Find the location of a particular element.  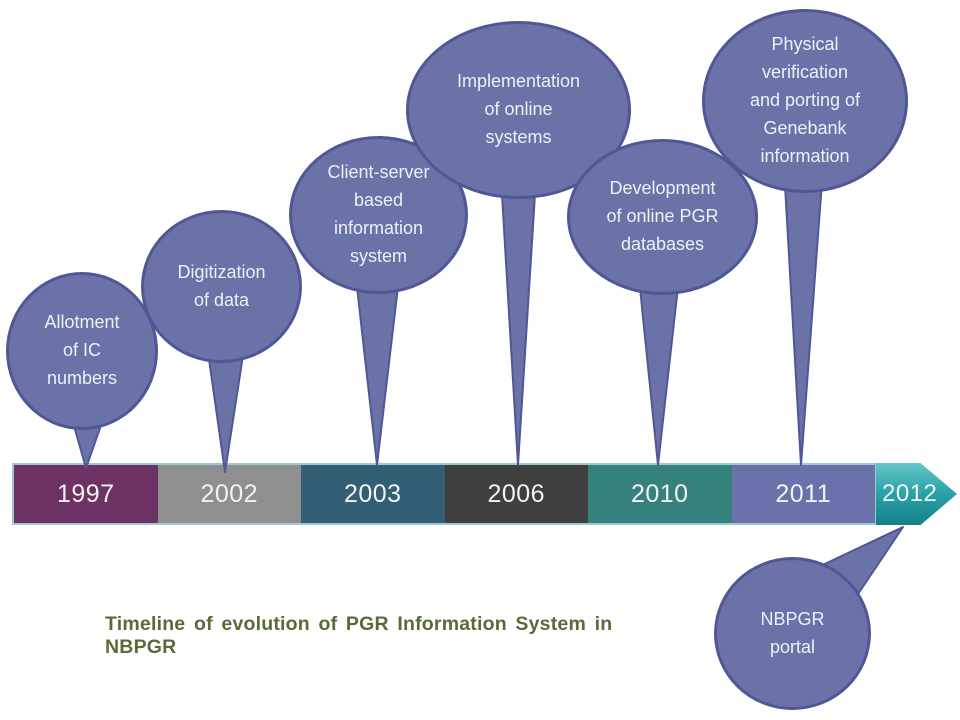

segment-year-label: 1997 is located at coordinates (85, 493).